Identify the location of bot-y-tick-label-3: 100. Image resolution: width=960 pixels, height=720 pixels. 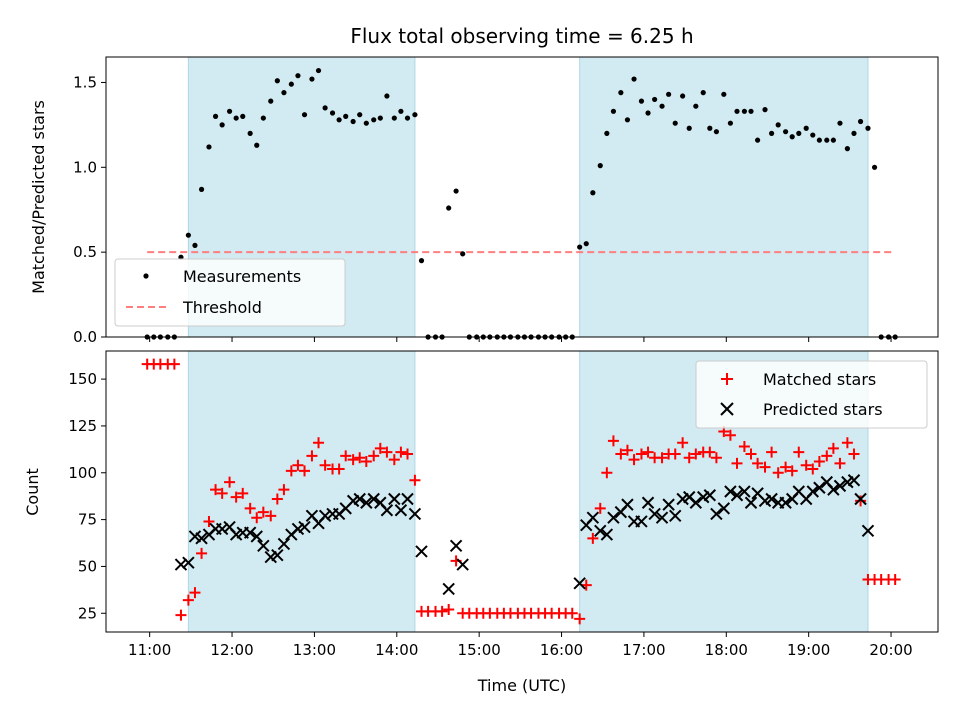
(82, 473).